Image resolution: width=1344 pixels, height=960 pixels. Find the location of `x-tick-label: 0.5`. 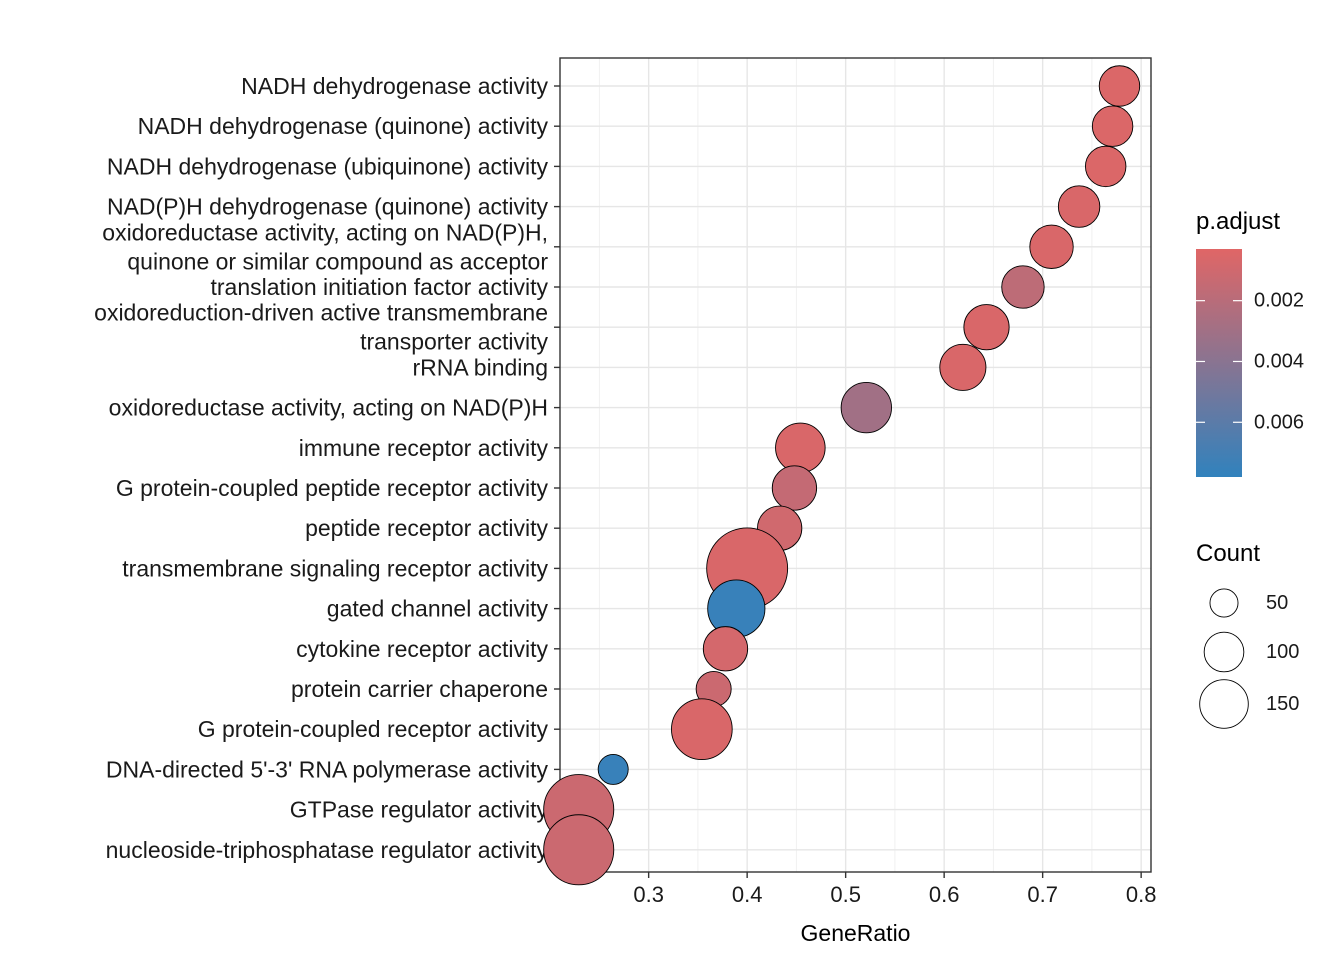

x-tick-label: 0.5 is located at coordinates (845, 894).